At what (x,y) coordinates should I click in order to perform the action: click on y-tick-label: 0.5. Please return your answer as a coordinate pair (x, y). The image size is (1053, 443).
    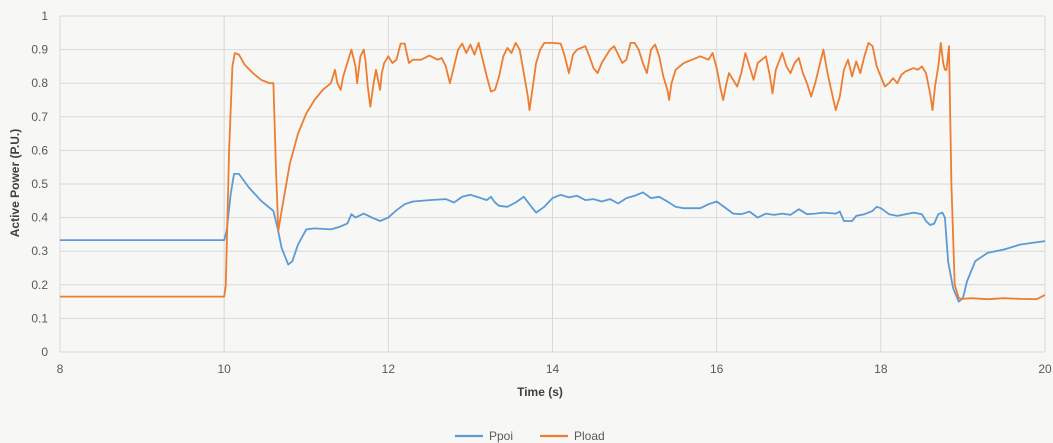
    Looking at the image, I should click on (39, 184).